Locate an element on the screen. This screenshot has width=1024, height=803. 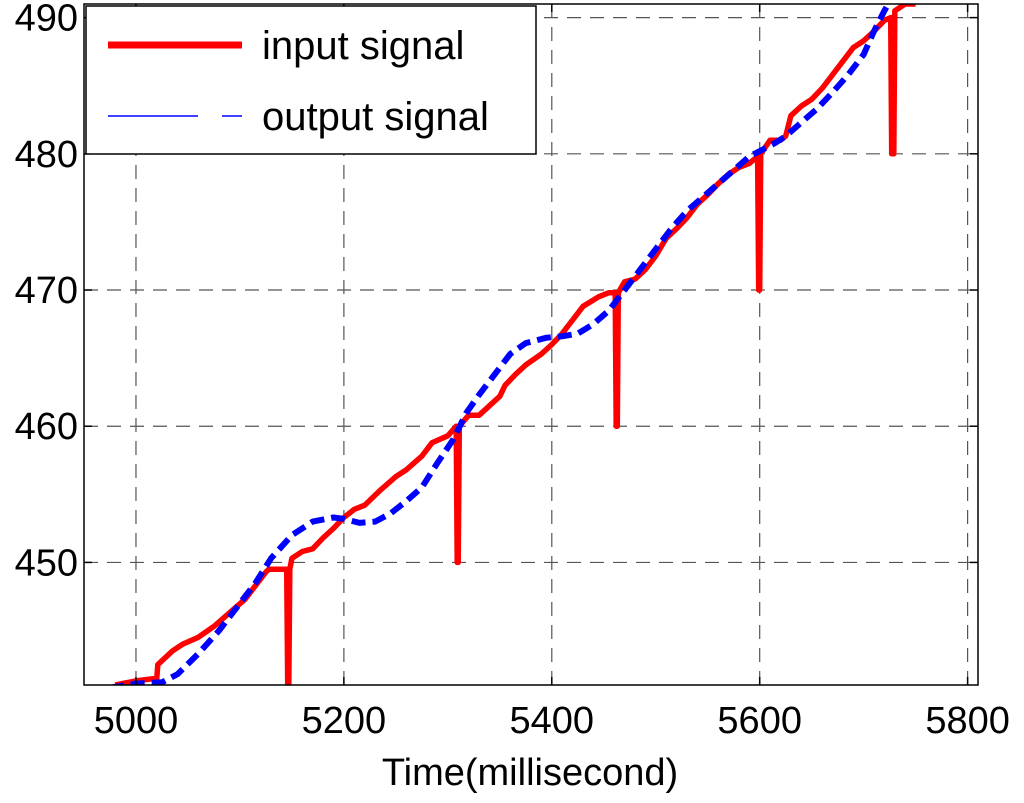
y-tick-label: 490 is located at coordinates (46, 20).